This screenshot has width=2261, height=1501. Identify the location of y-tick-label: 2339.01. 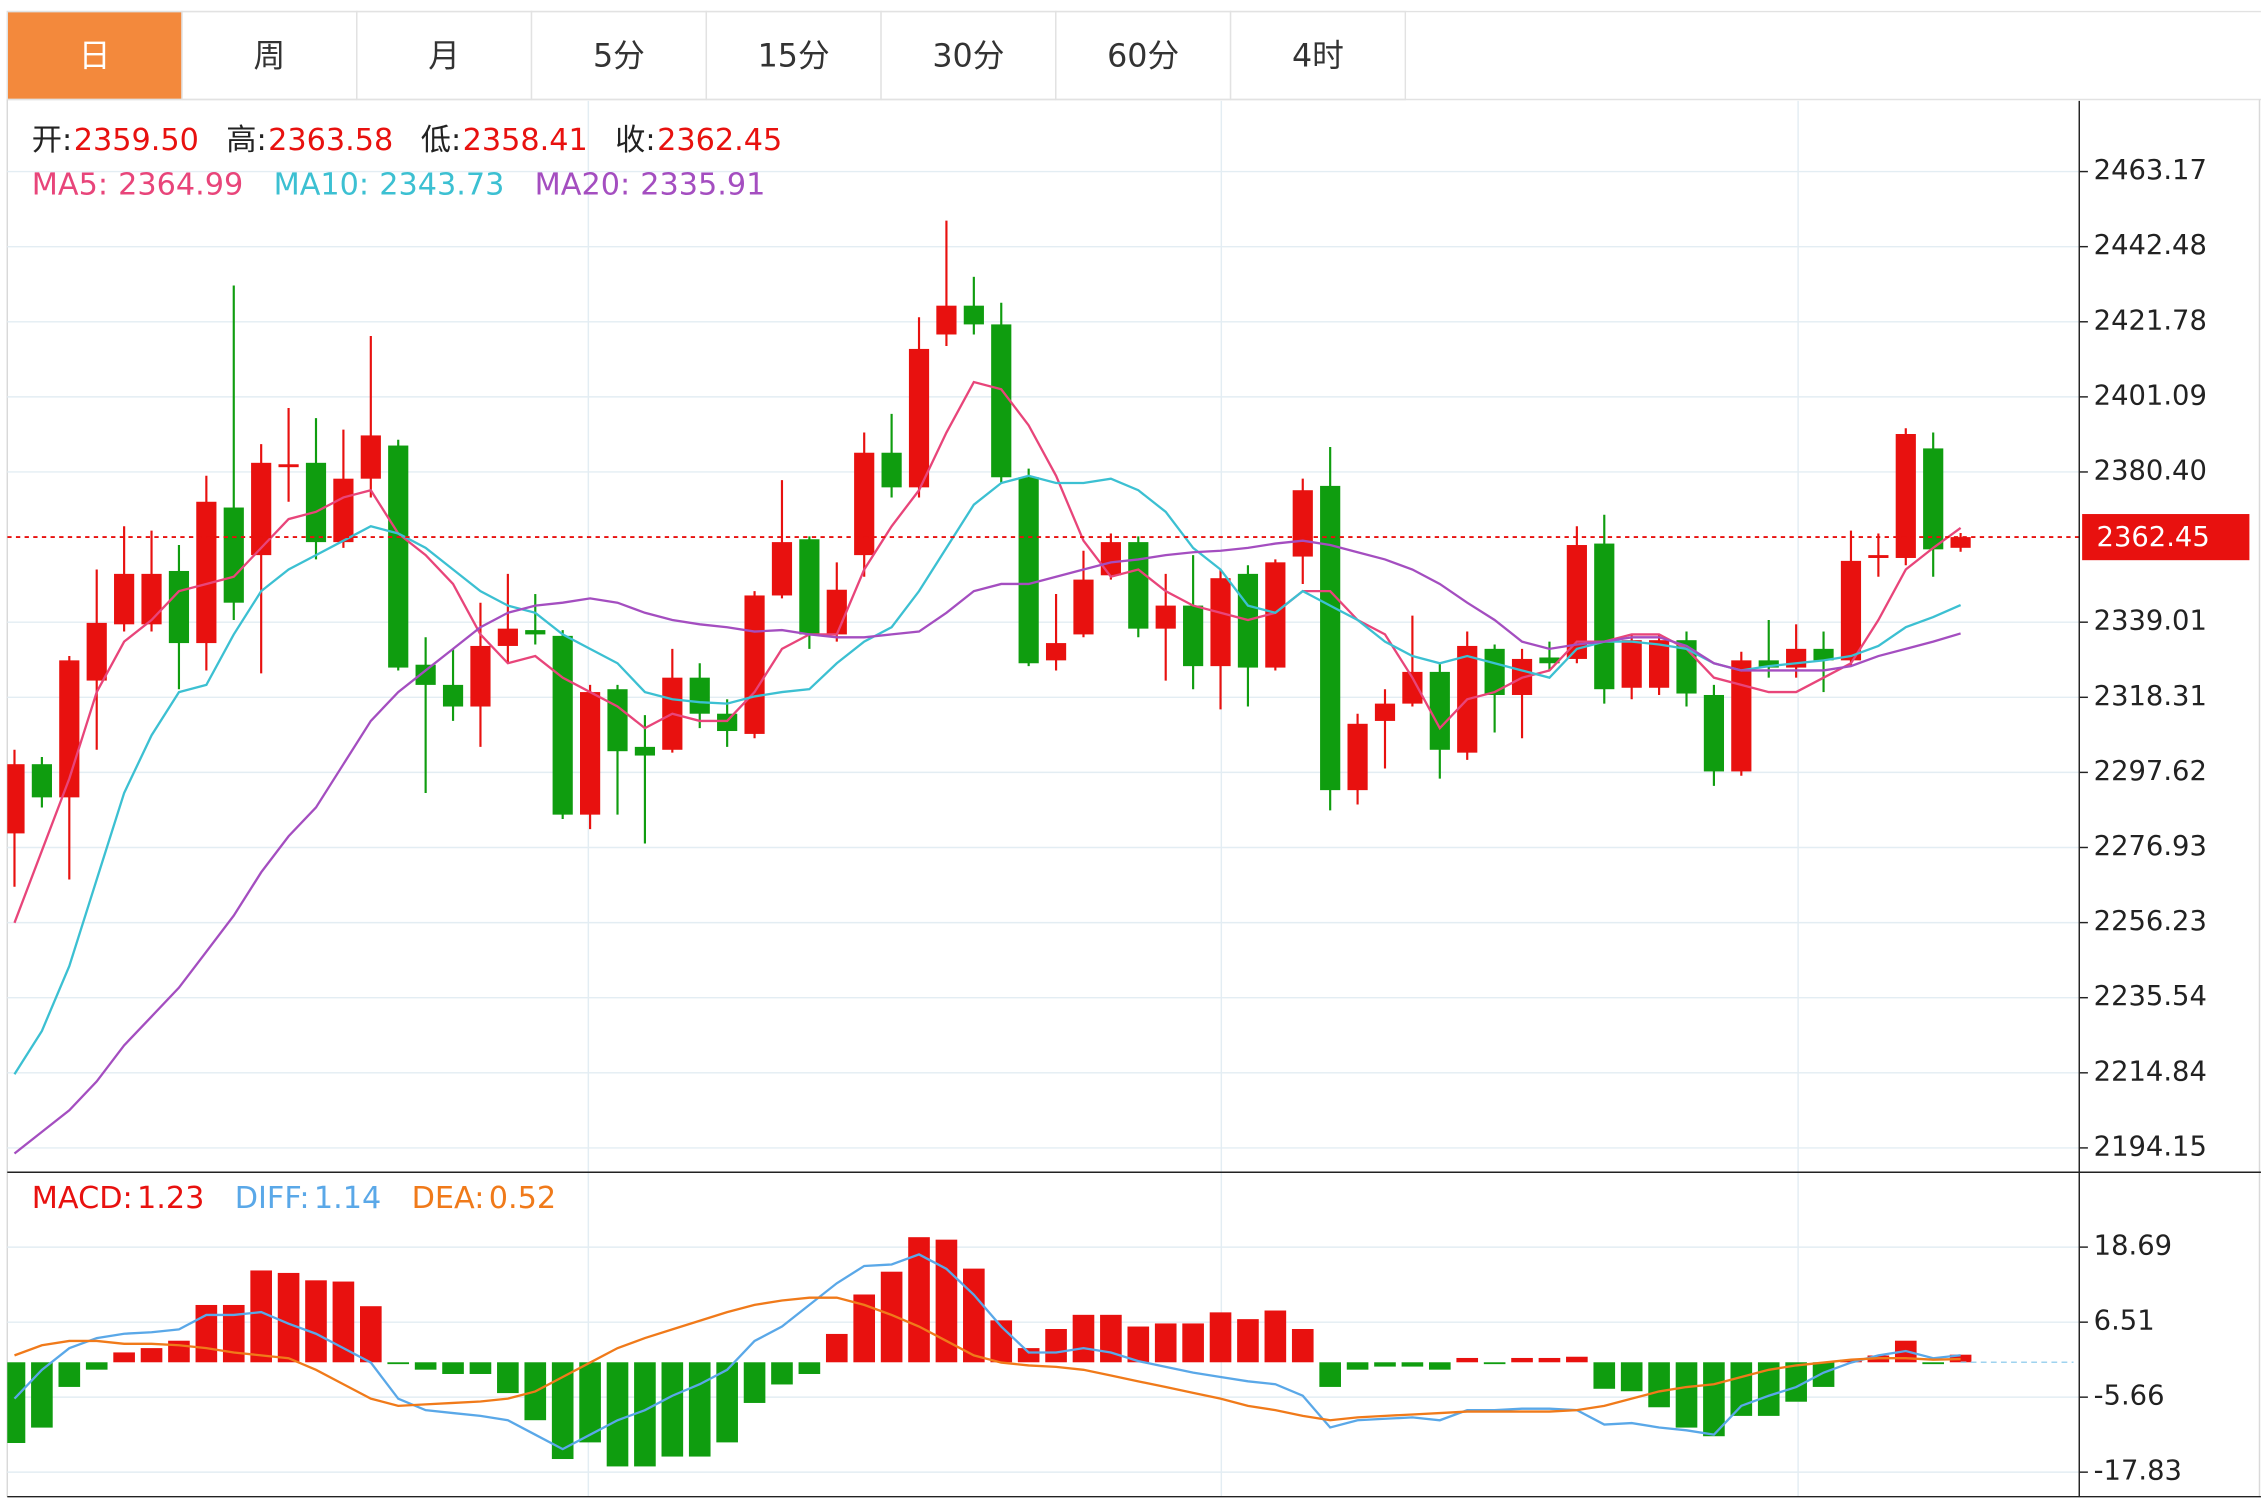
(2150, 621).